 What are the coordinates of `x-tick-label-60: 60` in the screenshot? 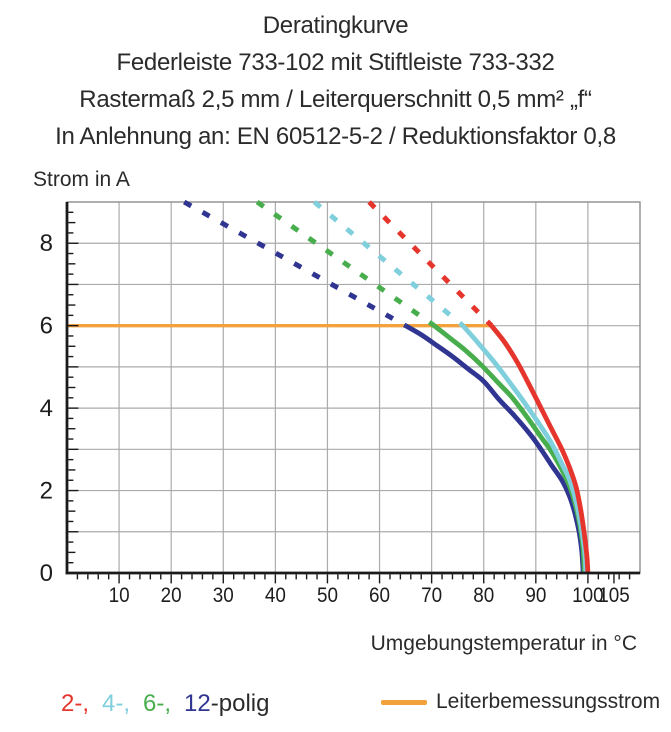 It's located at (379, 595).